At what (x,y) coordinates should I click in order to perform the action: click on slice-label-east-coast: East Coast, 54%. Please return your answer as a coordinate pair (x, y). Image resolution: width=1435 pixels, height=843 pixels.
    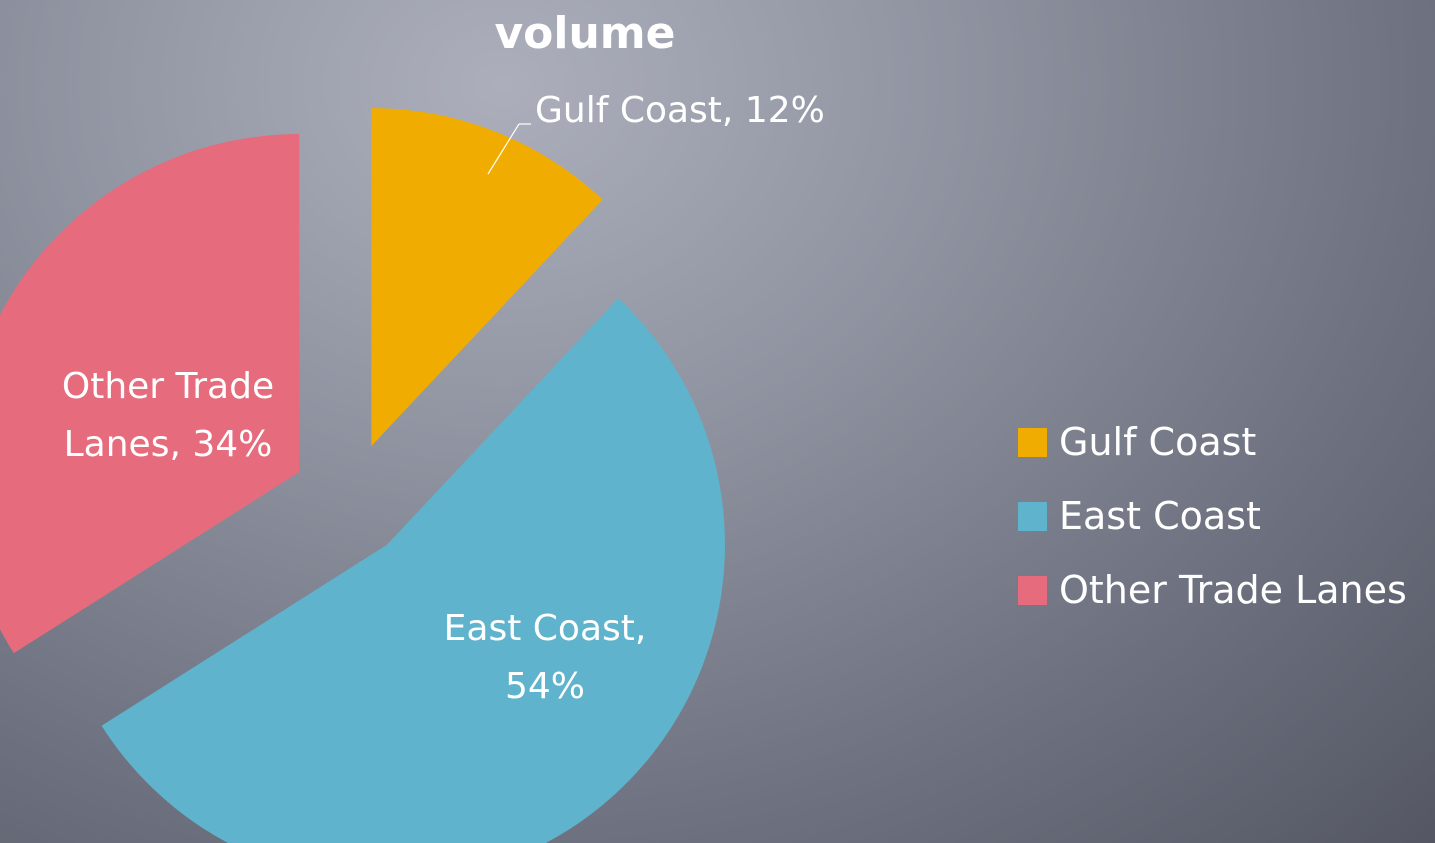
    Looking at the image, I should click on (545, 657).